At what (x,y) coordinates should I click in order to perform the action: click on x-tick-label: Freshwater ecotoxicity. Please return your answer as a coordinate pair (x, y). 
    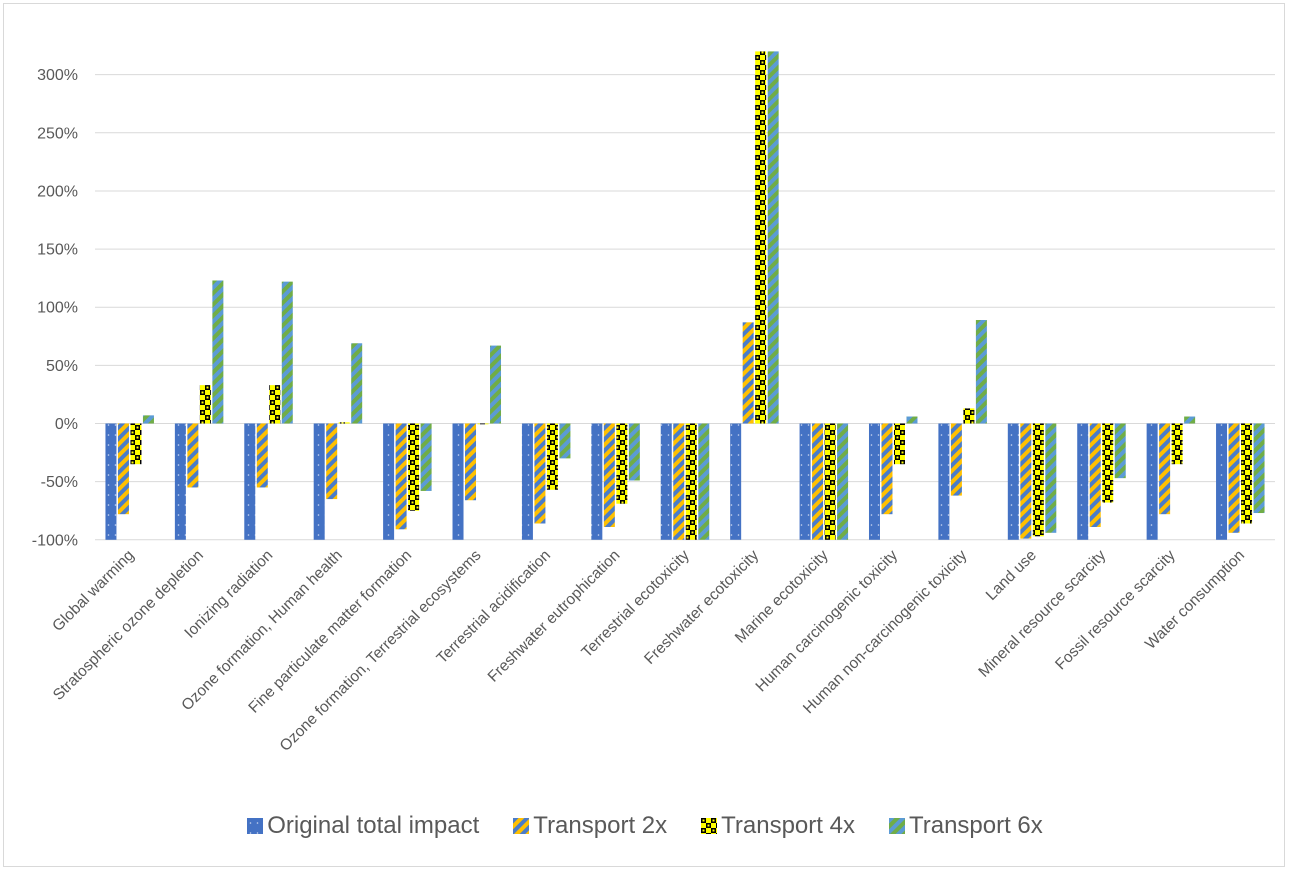
    Looking at the image, I should click on (701, 607).